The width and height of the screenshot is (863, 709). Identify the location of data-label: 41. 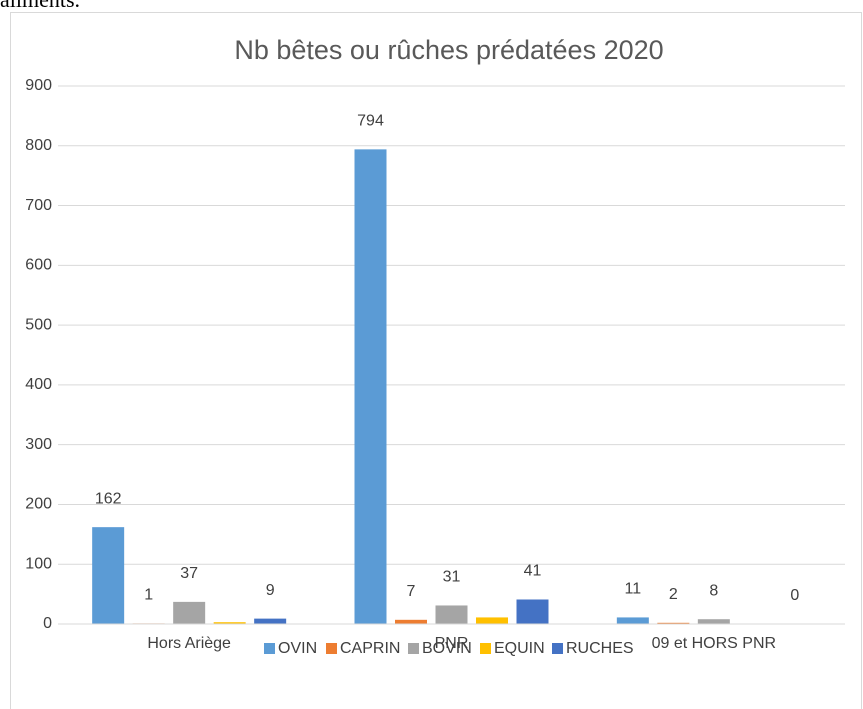
(533, 571).